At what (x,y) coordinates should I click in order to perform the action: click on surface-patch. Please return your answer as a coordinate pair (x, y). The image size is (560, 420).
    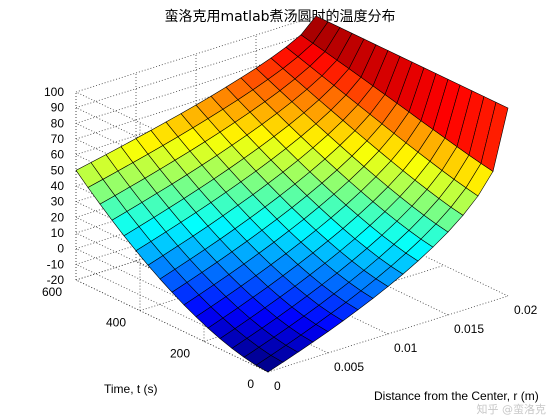
    Looking at the image, I should click on (494, 136).